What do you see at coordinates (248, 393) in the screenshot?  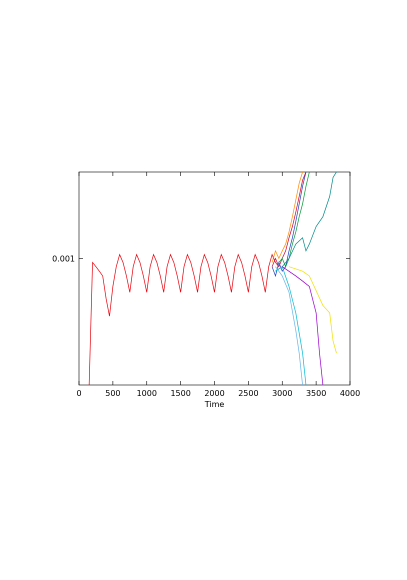 I see `x-tick-label: 2500` at bounding box center [248, 393].